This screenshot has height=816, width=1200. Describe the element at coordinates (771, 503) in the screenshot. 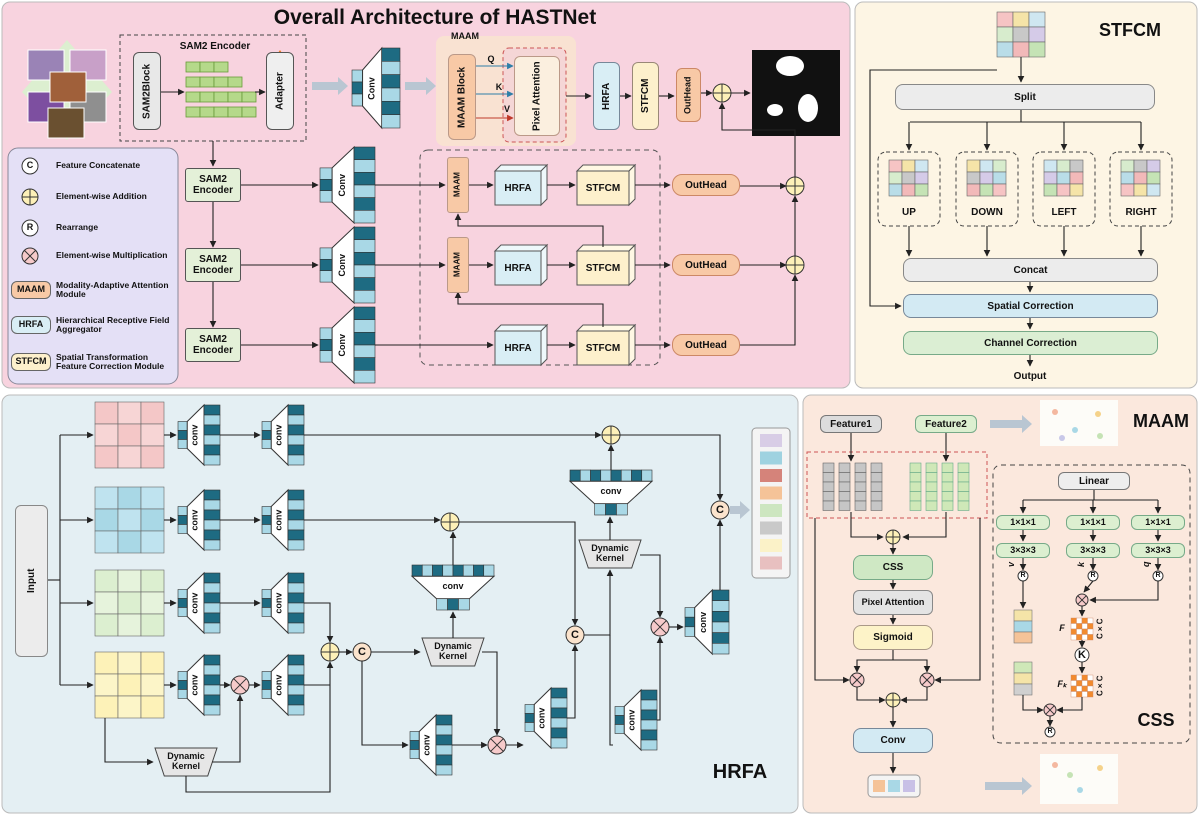

I see `output-stack` at that location.